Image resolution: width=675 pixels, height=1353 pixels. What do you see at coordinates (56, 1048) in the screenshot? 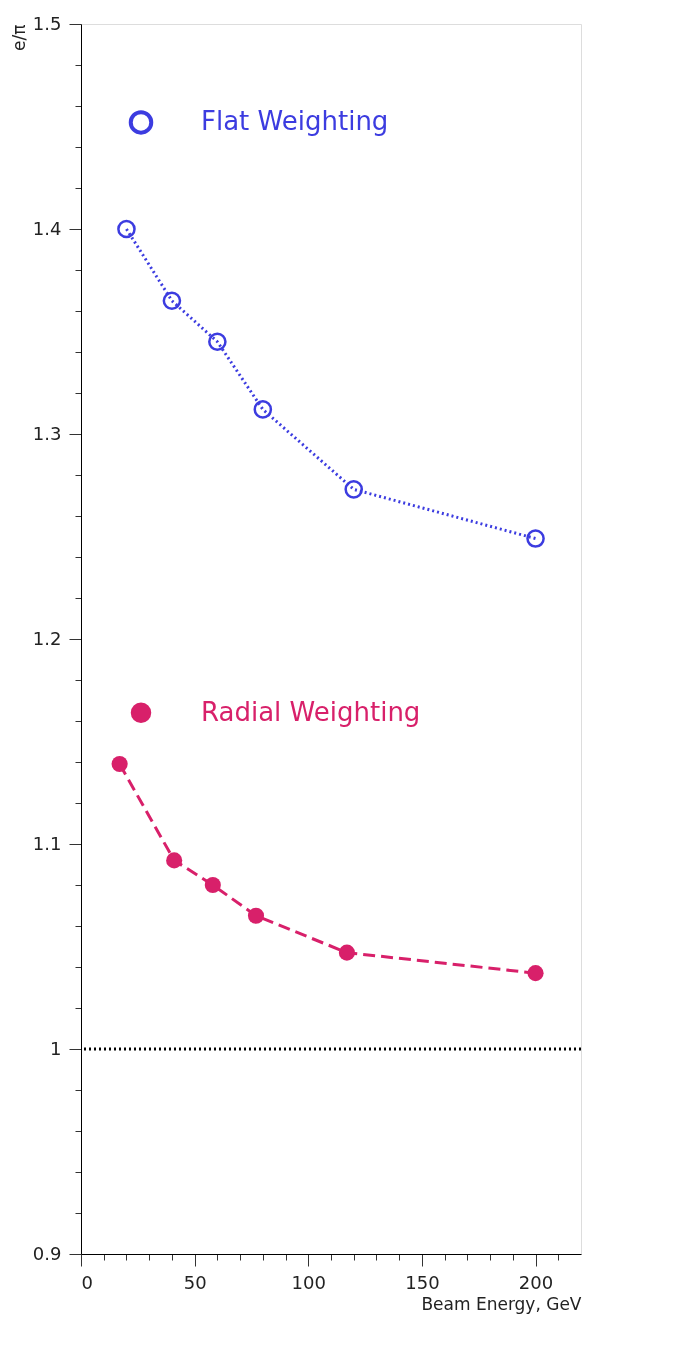
I see `y-tick-label: 1` at bounding box center [56, 1048].